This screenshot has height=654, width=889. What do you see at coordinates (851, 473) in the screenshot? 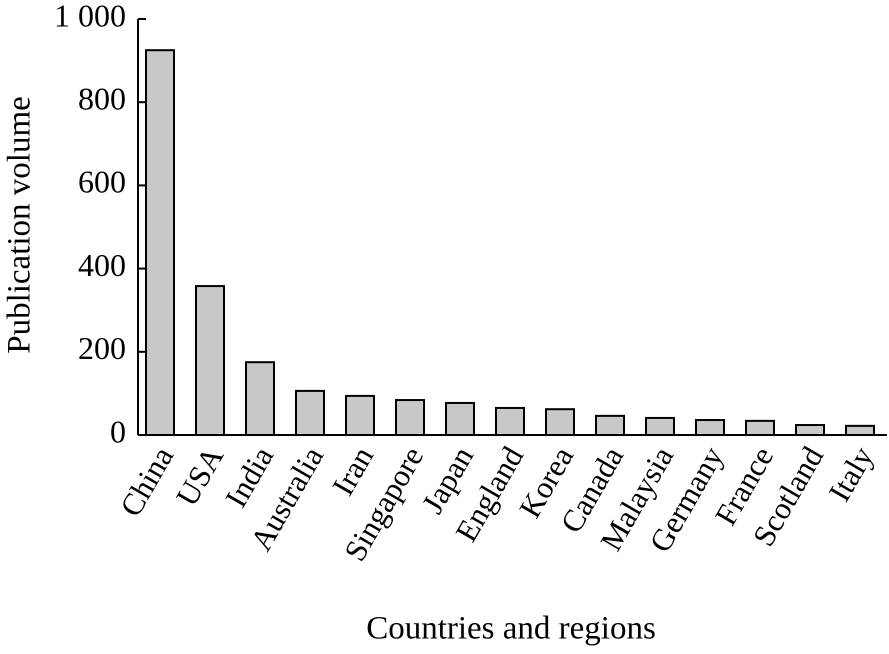
I see `x-tick-label: Italy` at bounding box center [851, 473].